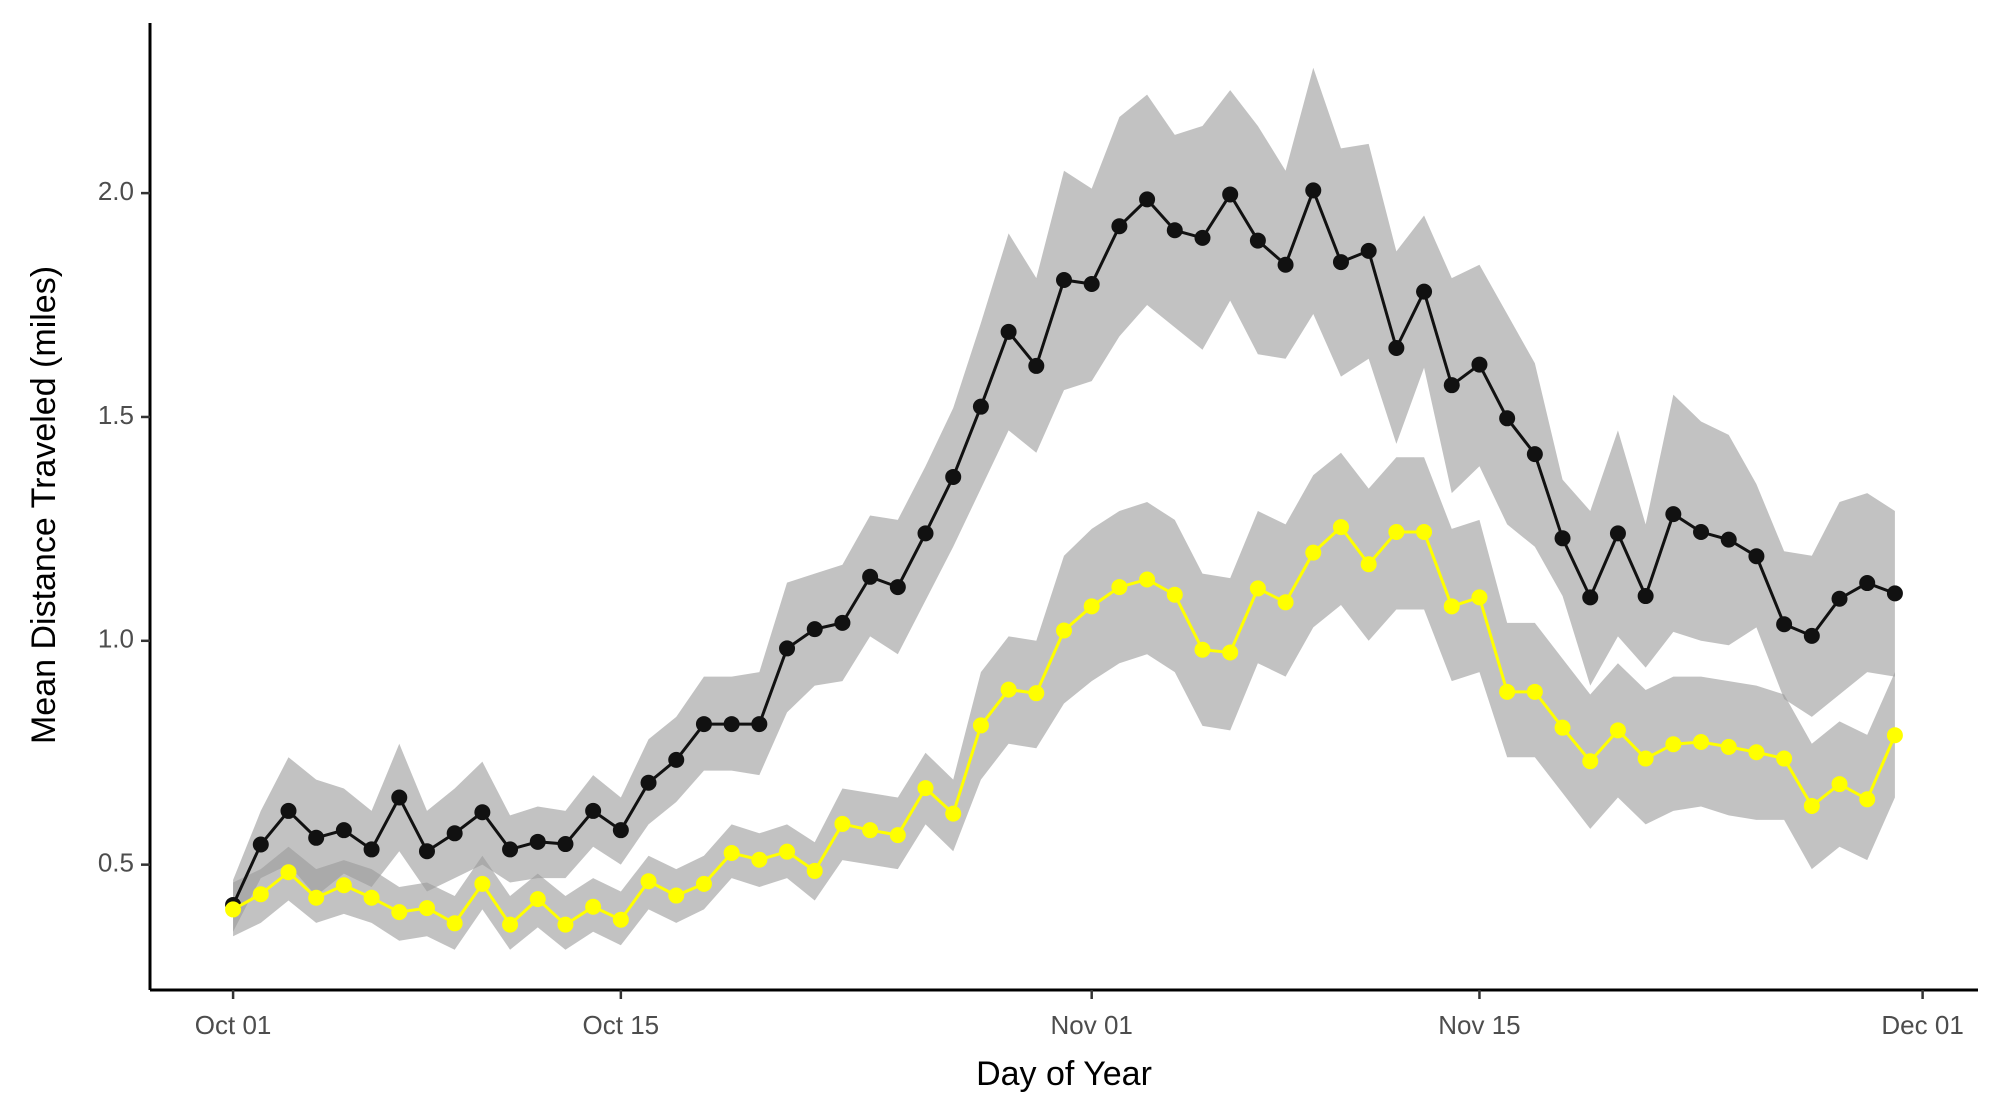 The image size is (1994, 1117). I want to click on y-tick-label: 2.0, so click(116, 191).